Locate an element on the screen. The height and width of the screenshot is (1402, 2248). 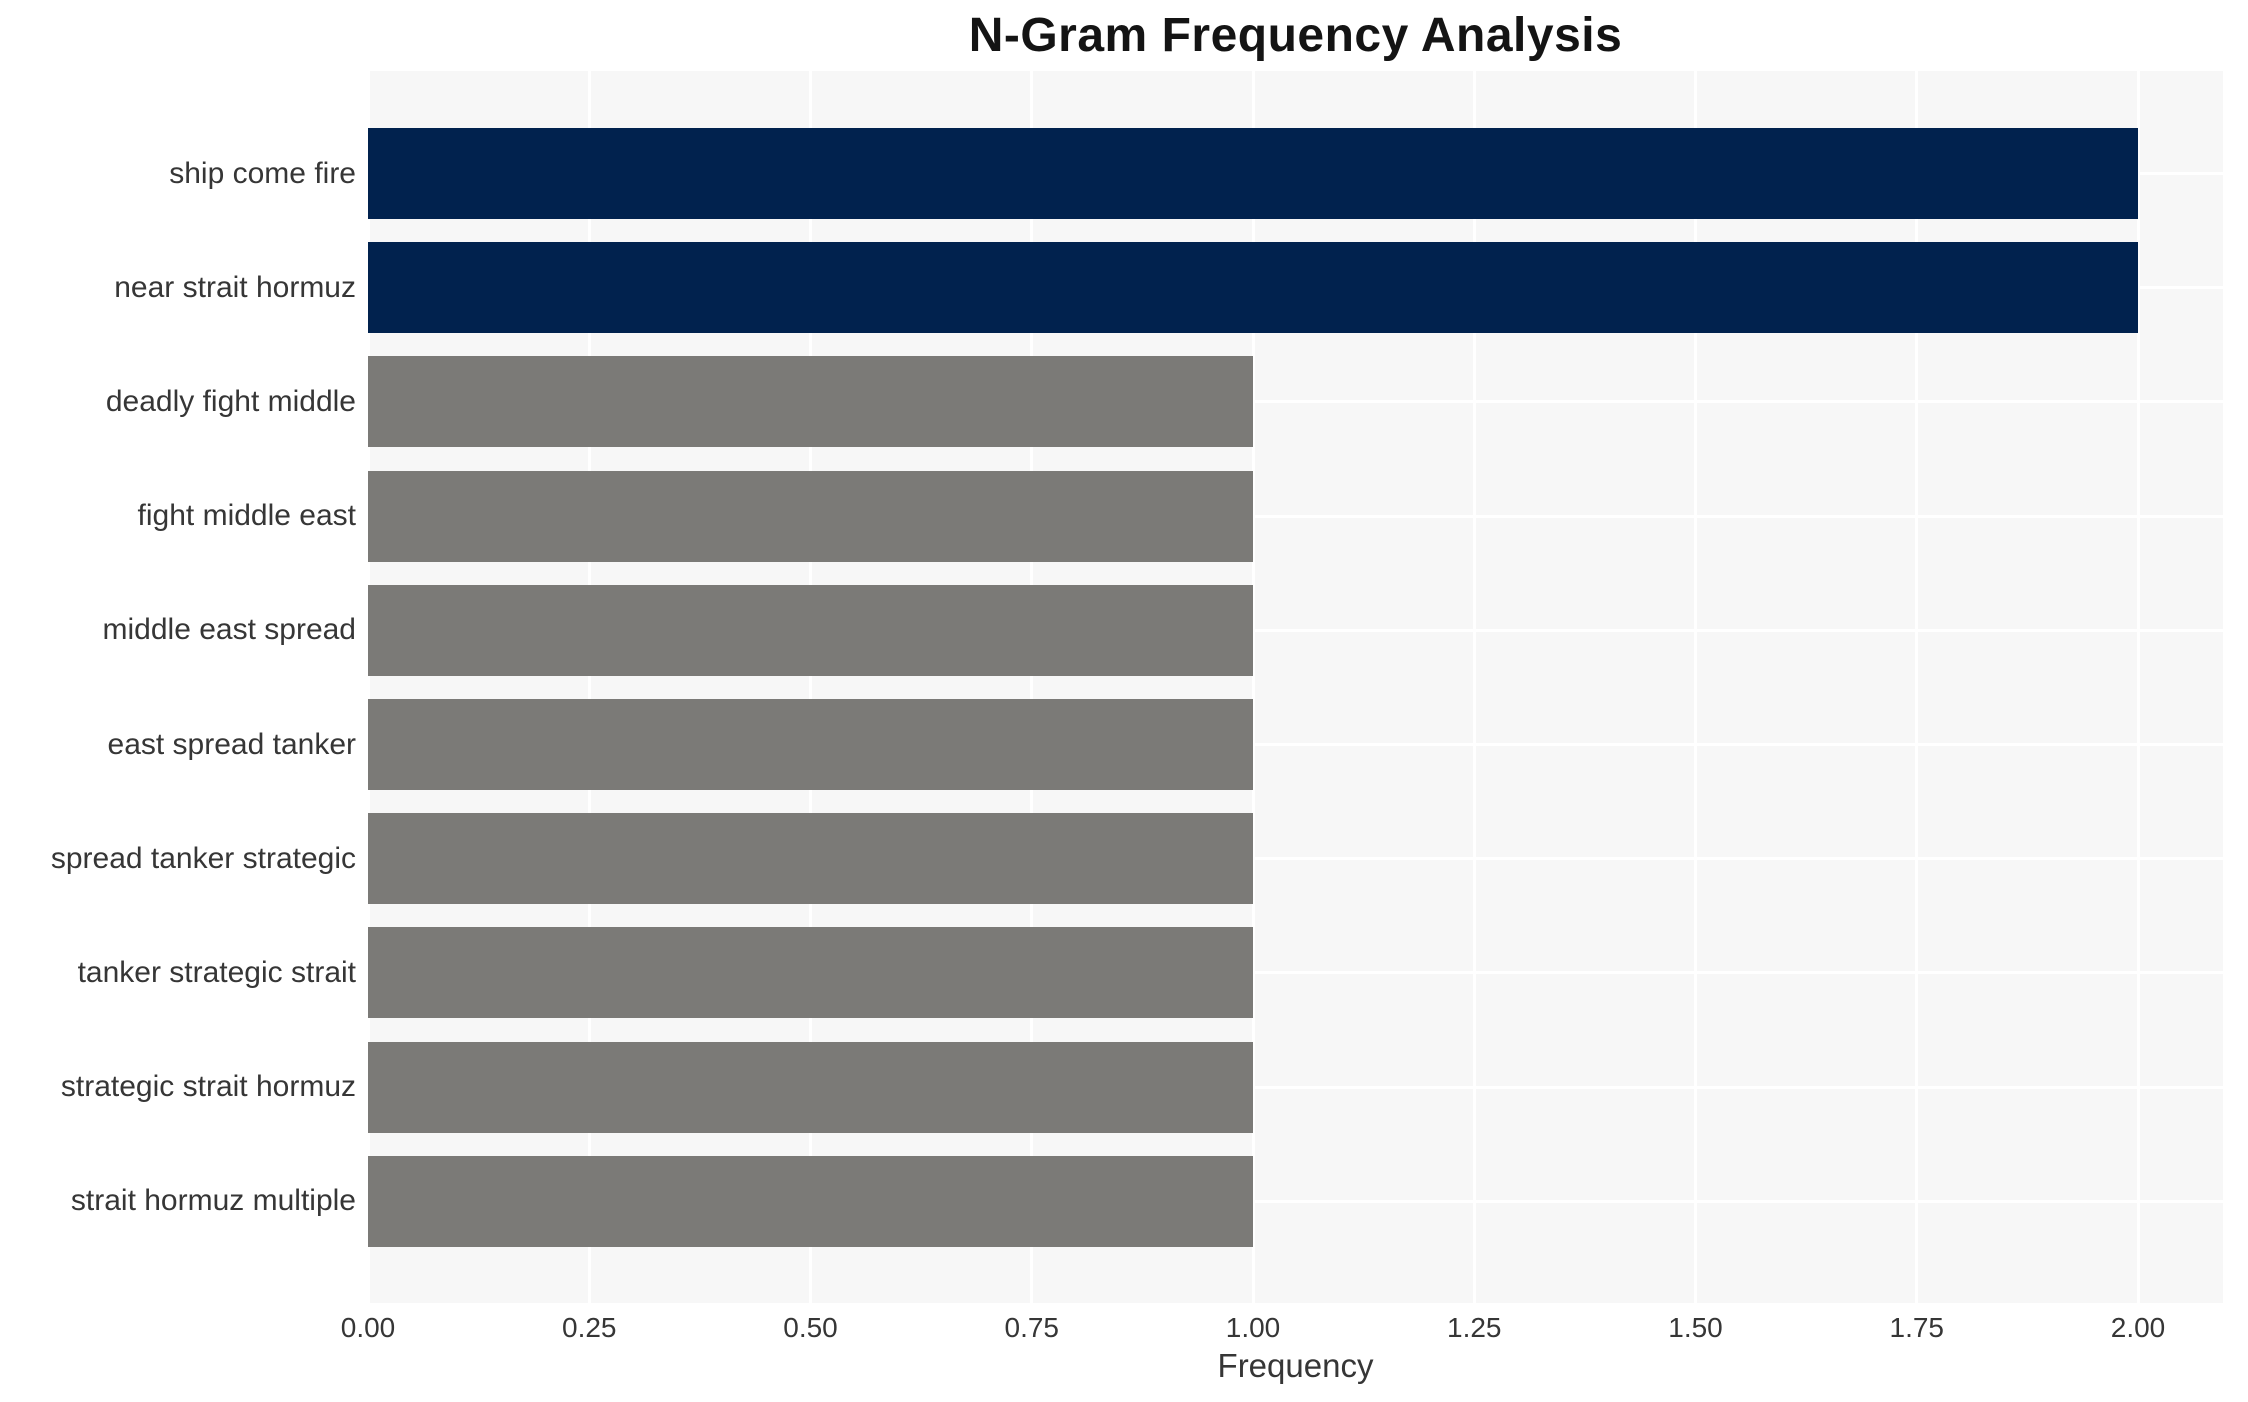
category-label: fight middle east is located at coordinates (246, 516).